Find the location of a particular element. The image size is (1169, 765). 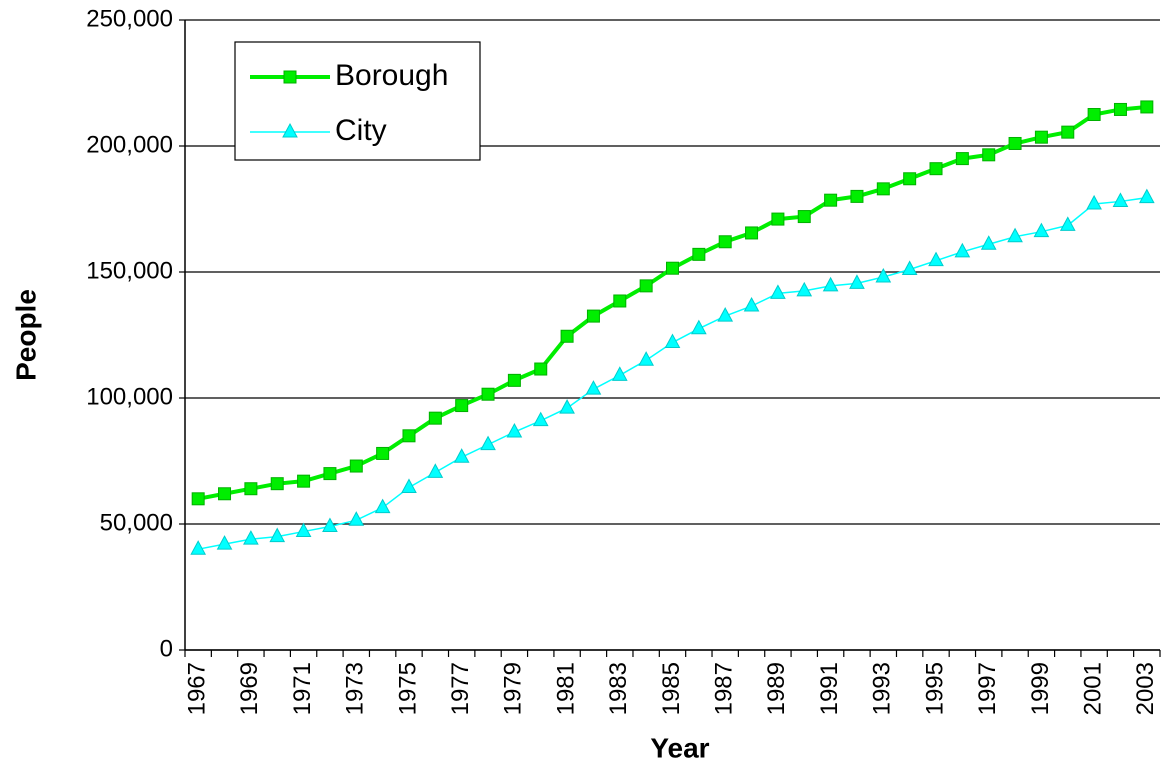

y-axis-title: People is located at coordinates (25, 335).